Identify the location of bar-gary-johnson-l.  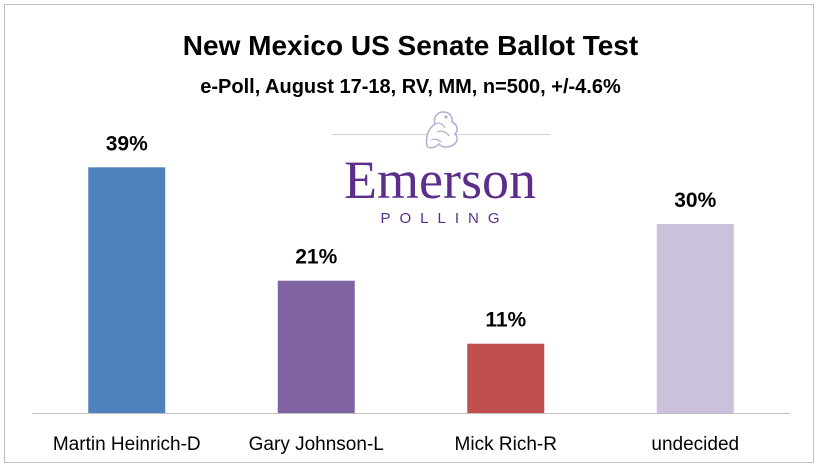
(316, 346).